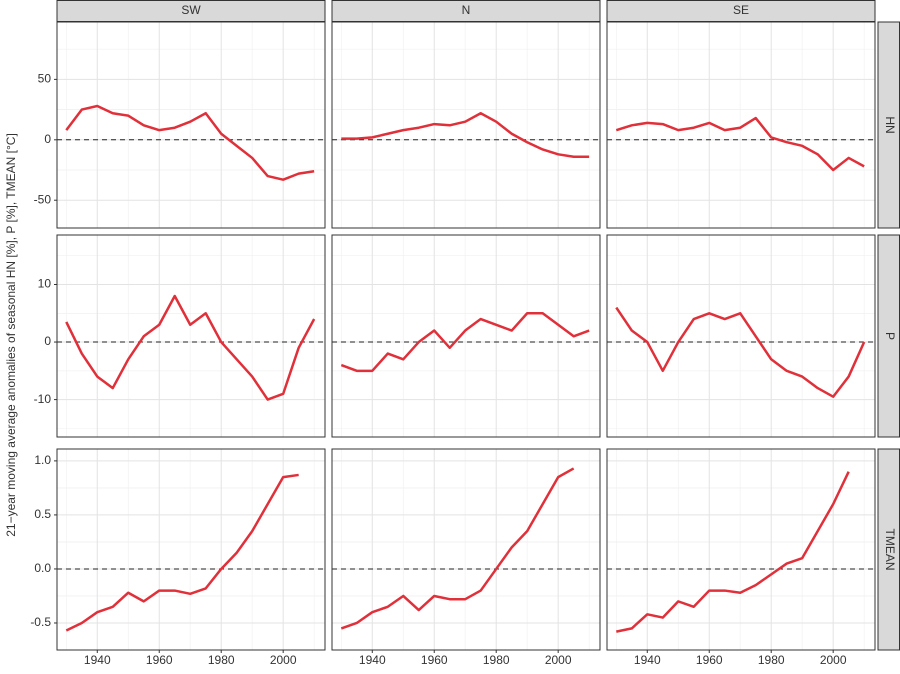 Image resolution: width=900 pixels, height=674 pixels. Describe the element at coordinates (42, 460) in the screenshot. I see `y-tick-label: 1.0` at that location.